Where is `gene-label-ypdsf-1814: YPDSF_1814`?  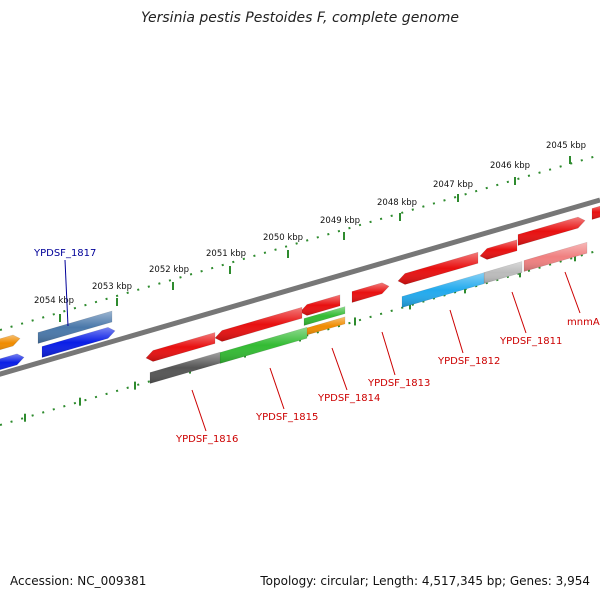 gene-label-ypdsf-1814: YPDSF_1814 is located at coordinates (348, 398).